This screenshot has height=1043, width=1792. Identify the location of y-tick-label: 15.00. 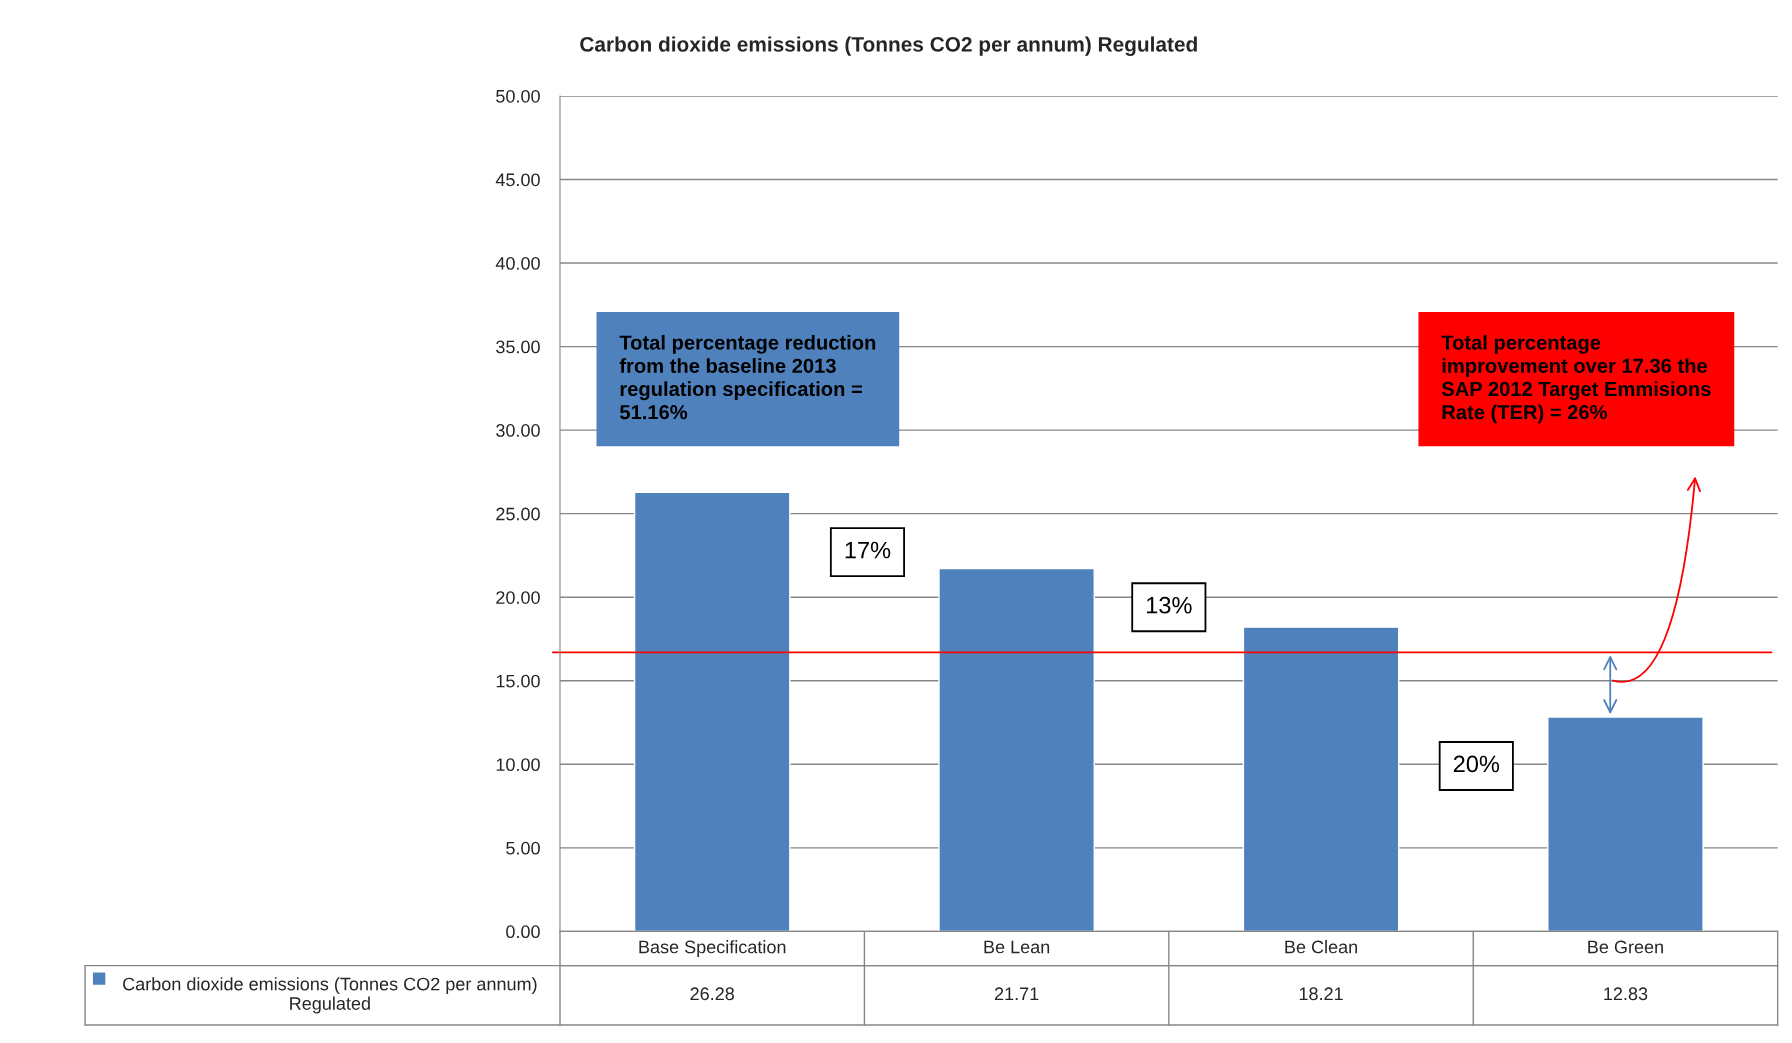
(518, 681).